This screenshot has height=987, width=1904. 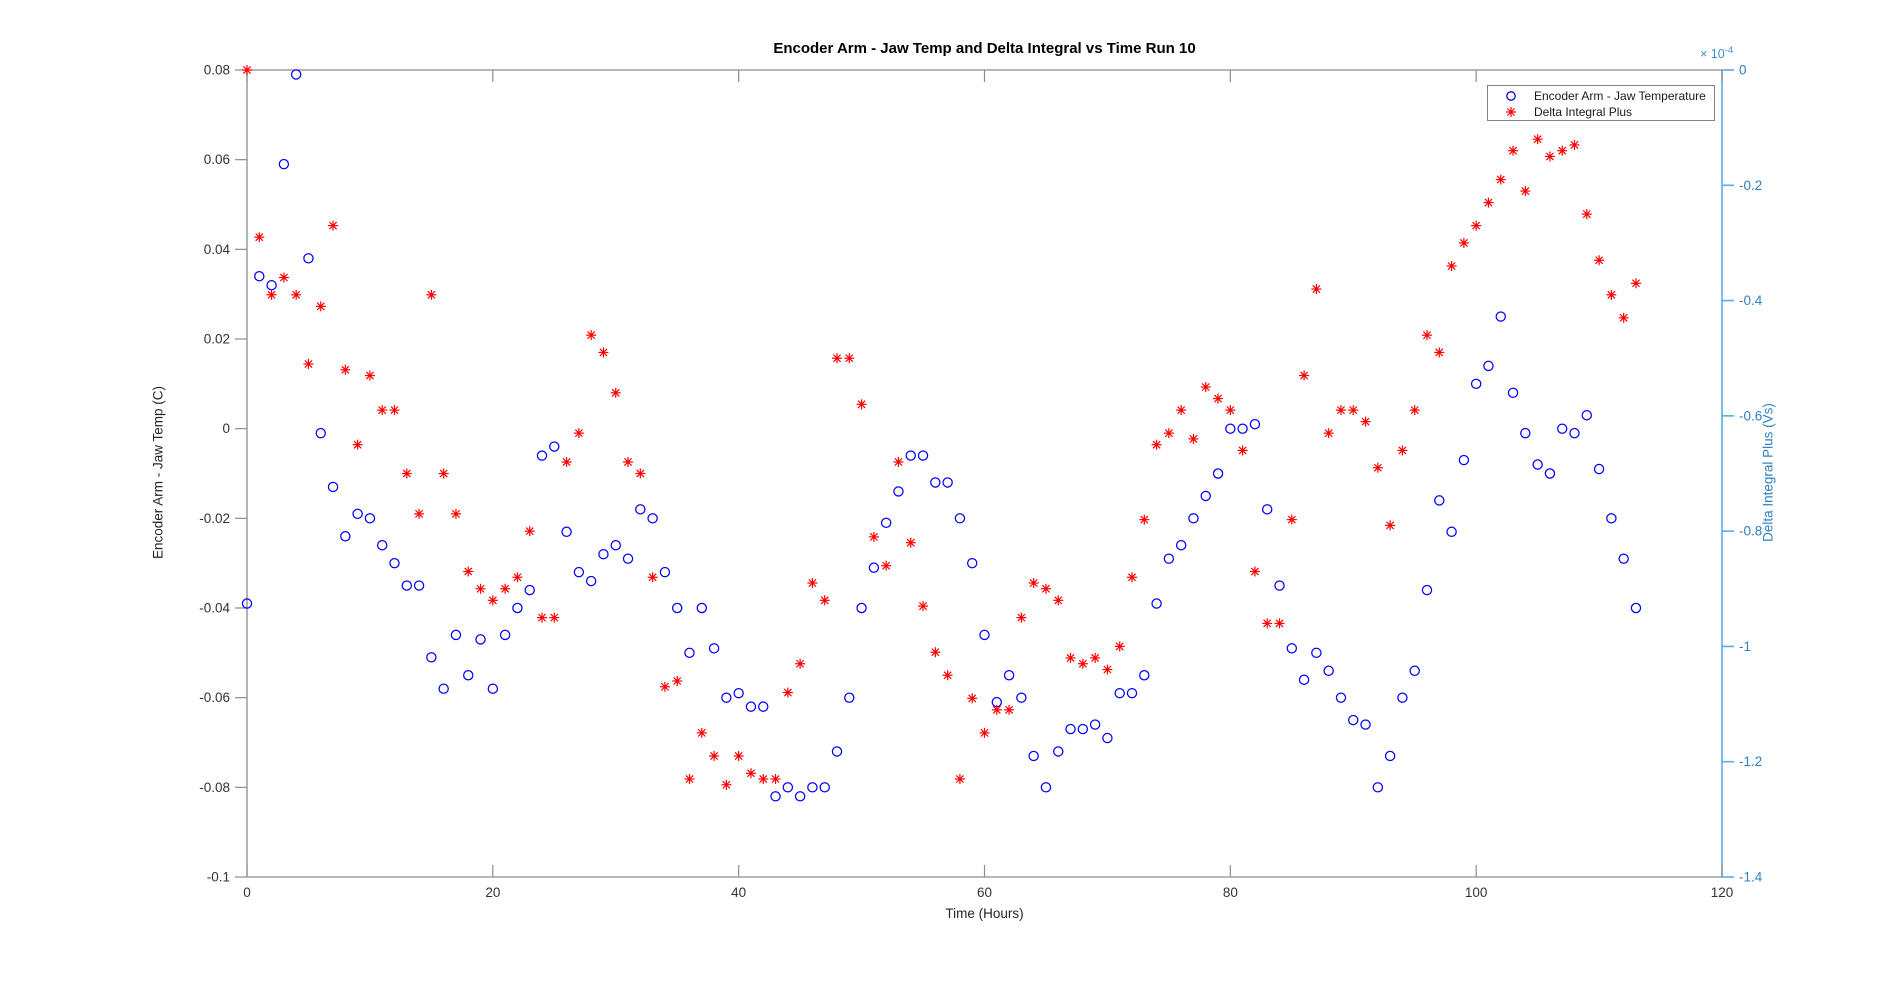 What do you see at coordinates (1750, 185) in the screenshot?
I see `y-right-tick-label: -0.2` at bounding box center [1750, 185].